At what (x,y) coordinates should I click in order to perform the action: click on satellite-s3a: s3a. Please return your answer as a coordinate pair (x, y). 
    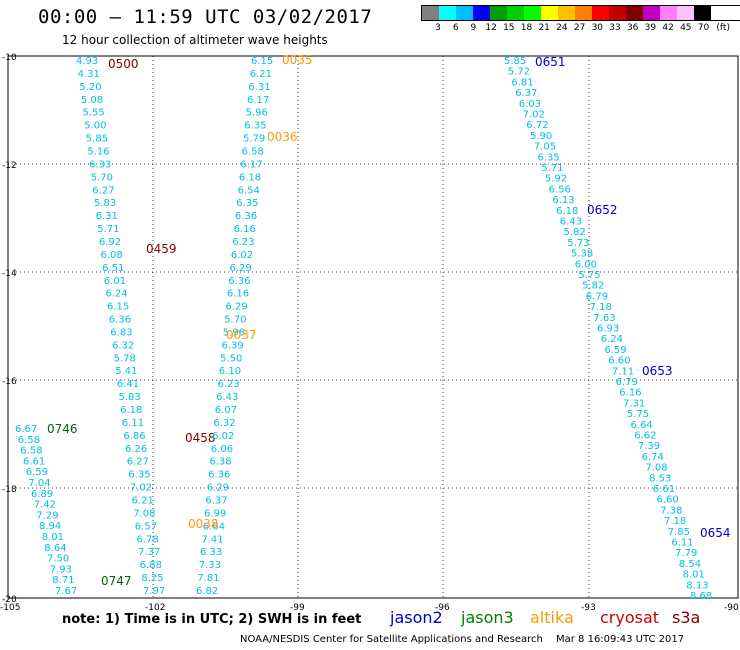
    Looking at the image, I should click on (686, 617).